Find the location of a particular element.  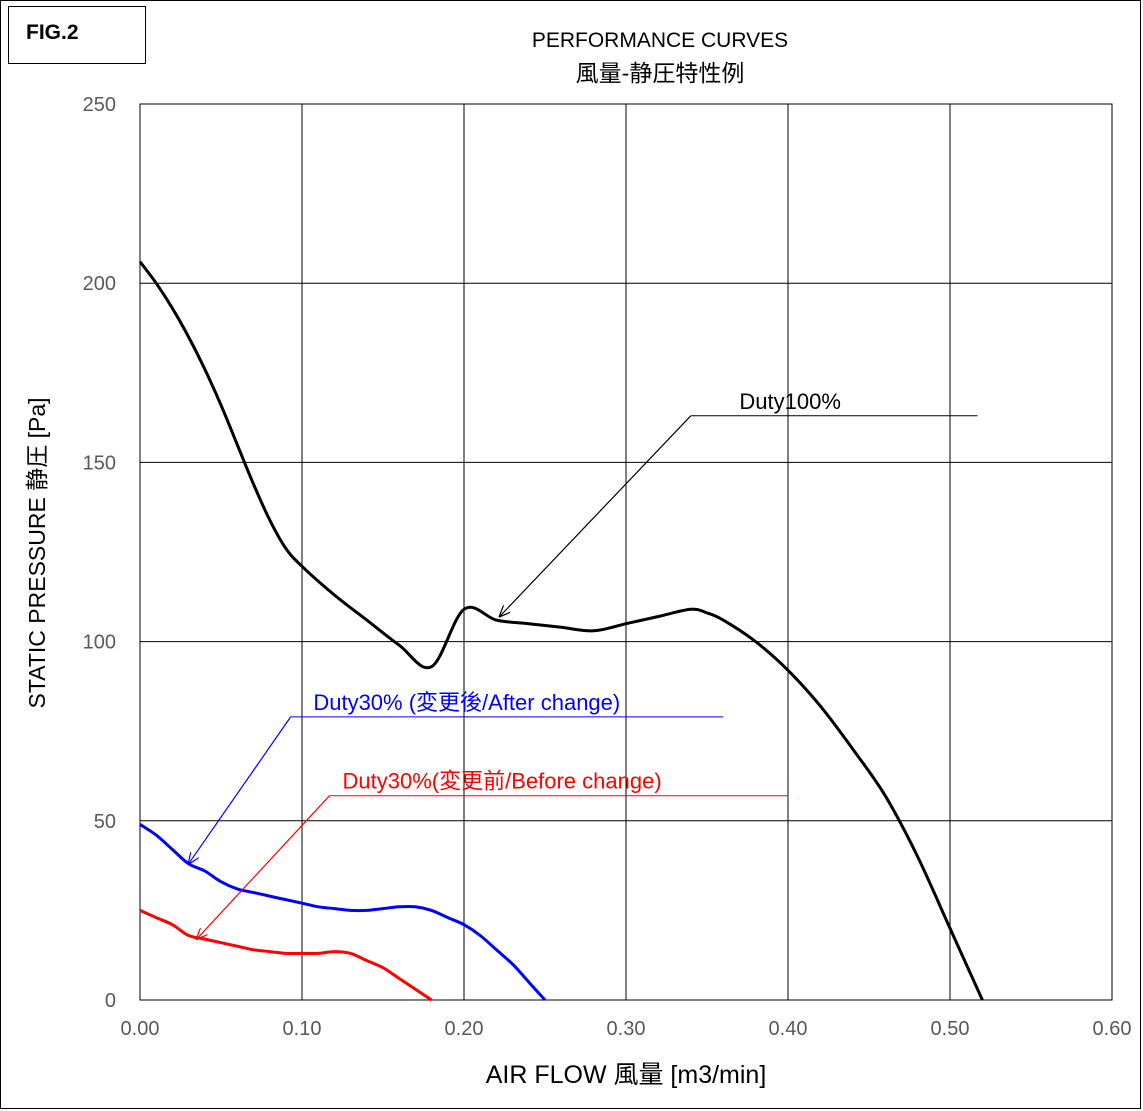

y-tick-label: 200 is located at coordinates (99, 284).